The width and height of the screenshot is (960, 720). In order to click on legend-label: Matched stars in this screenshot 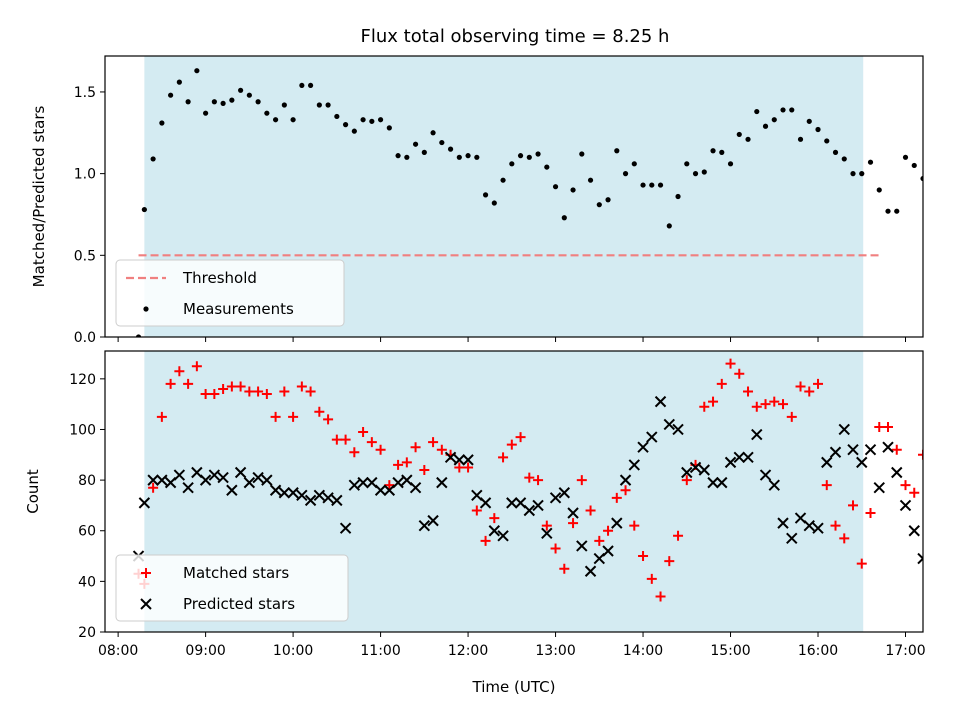, I will do `click(236, 573)`.